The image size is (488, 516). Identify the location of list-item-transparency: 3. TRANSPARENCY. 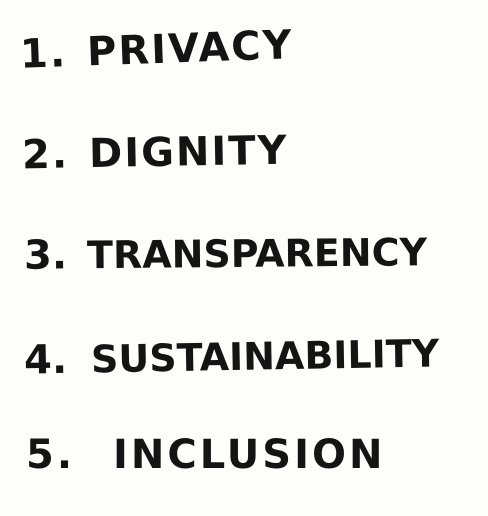
(225, 254).